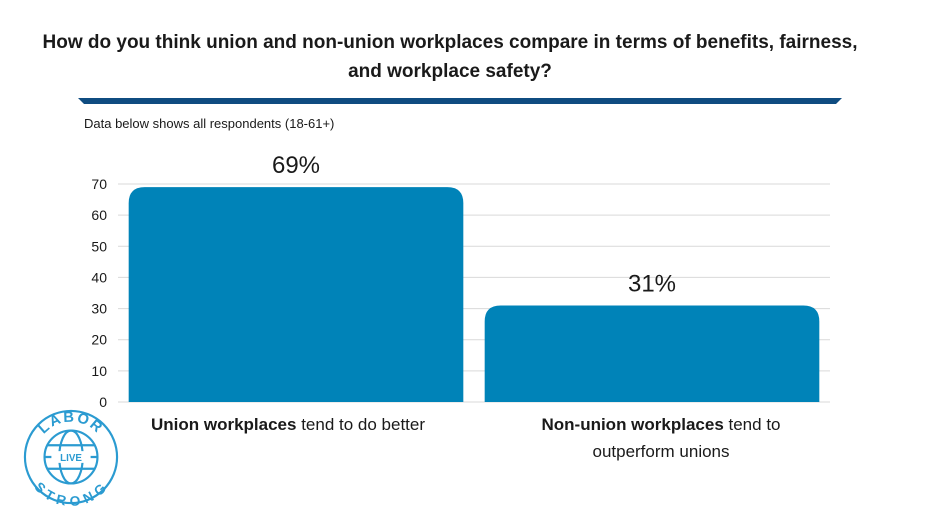  What do you see at coordinates (99, 277) in the screenshot?
I see `y-tick-label: 40` at bounding box center [99, 277].